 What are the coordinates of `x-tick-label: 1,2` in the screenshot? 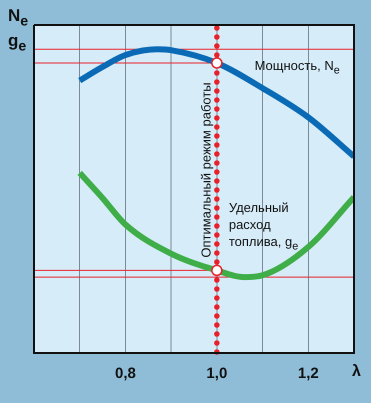 It's located at (308, 373).